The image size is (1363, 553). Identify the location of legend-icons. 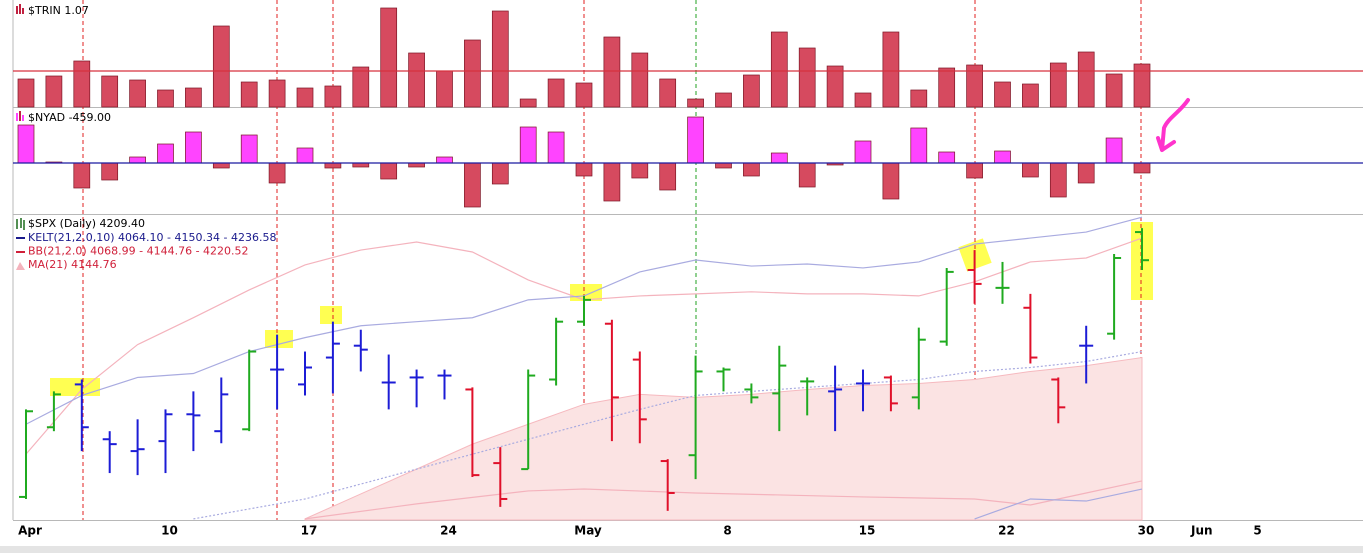
(20, 137).